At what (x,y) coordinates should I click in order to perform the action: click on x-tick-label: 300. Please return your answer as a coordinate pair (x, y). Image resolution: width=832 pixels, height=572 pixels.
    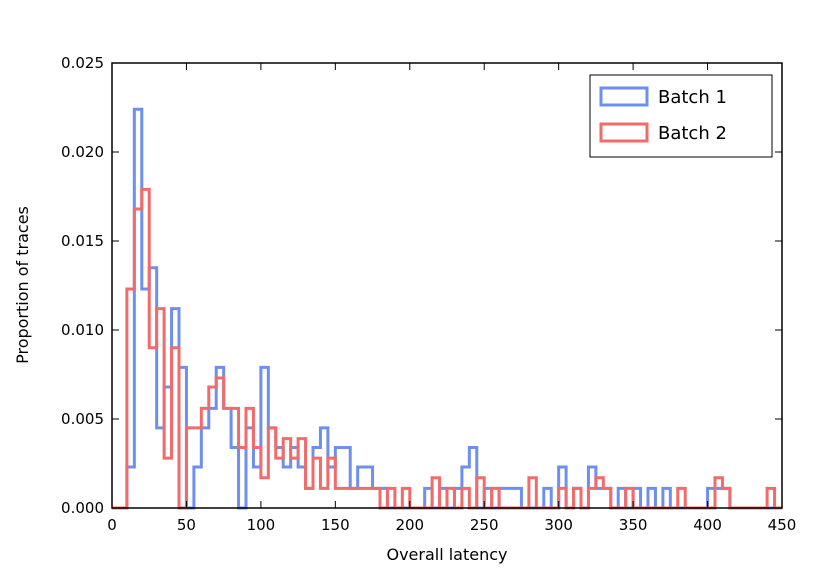
    Looking at the image, I should click on (558, 525).